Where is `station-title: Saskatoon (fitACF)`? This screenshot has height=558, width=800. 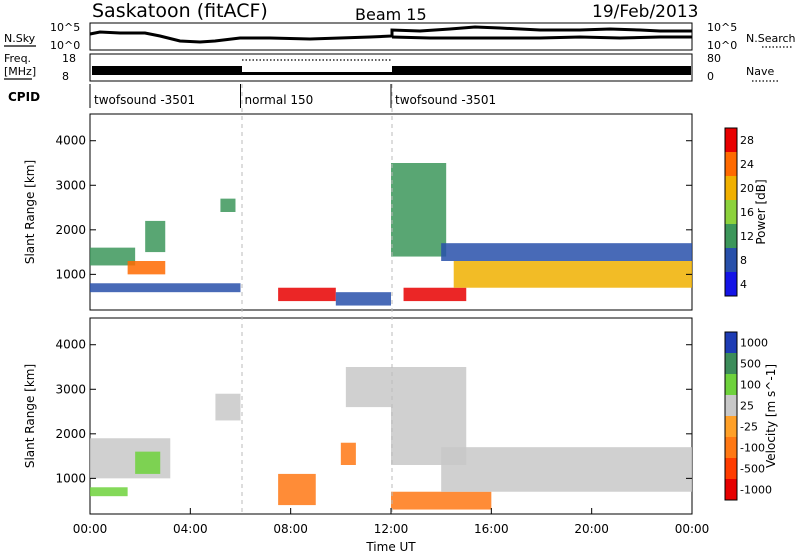 station-title: Saskatoon (fitACF) is located at coordinates (180, 11).